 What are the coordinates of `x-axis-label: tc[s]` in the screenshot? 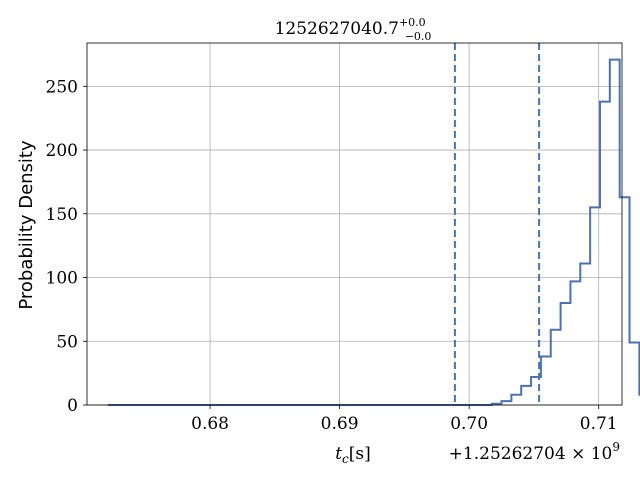 It's located at (353, 455).